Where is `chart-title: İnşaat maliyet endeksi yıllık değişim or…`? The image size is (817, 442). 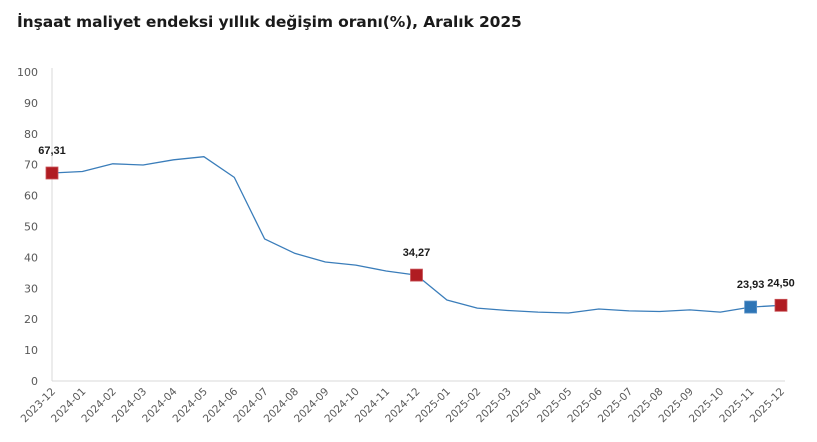
chart-title: İnşaat maliyet endeksi yıllık değişim or… is located at coordinates (269, 22).